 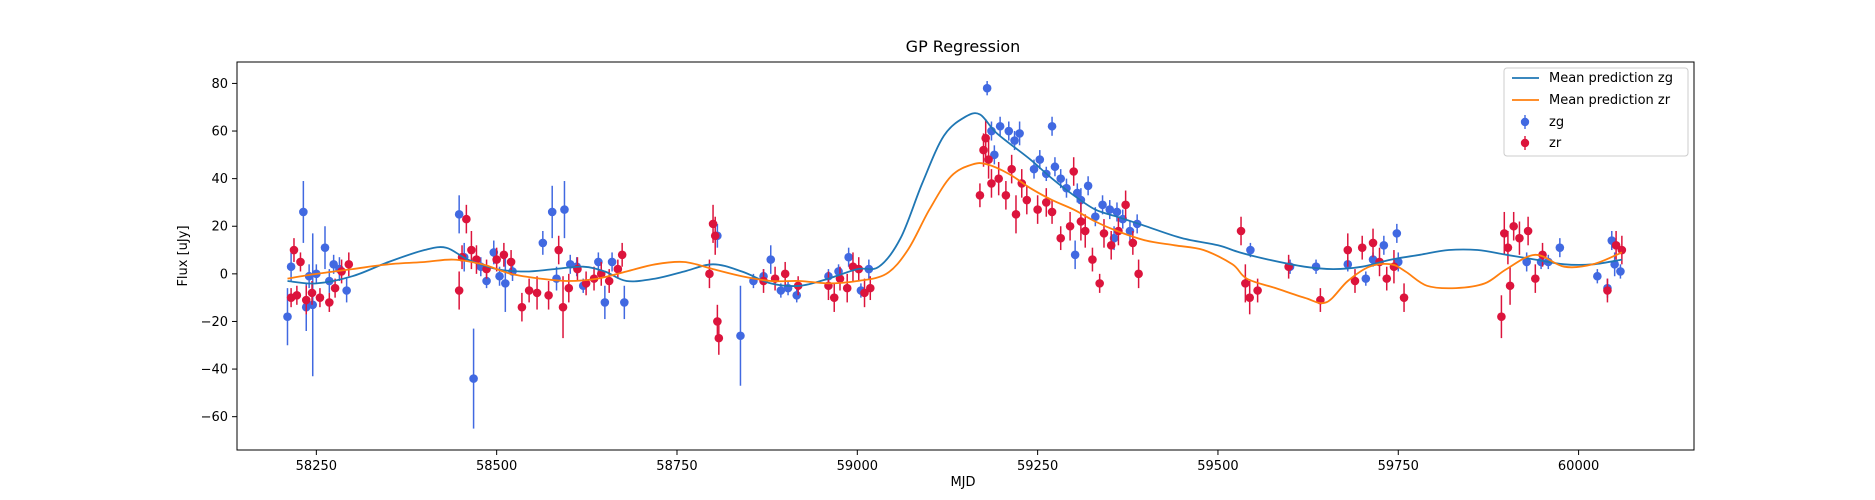 What do you see at coordinates (1556, 122) in the screenshot?
I see `legend-label-zg: zg` at bounding box center [1556, 122].